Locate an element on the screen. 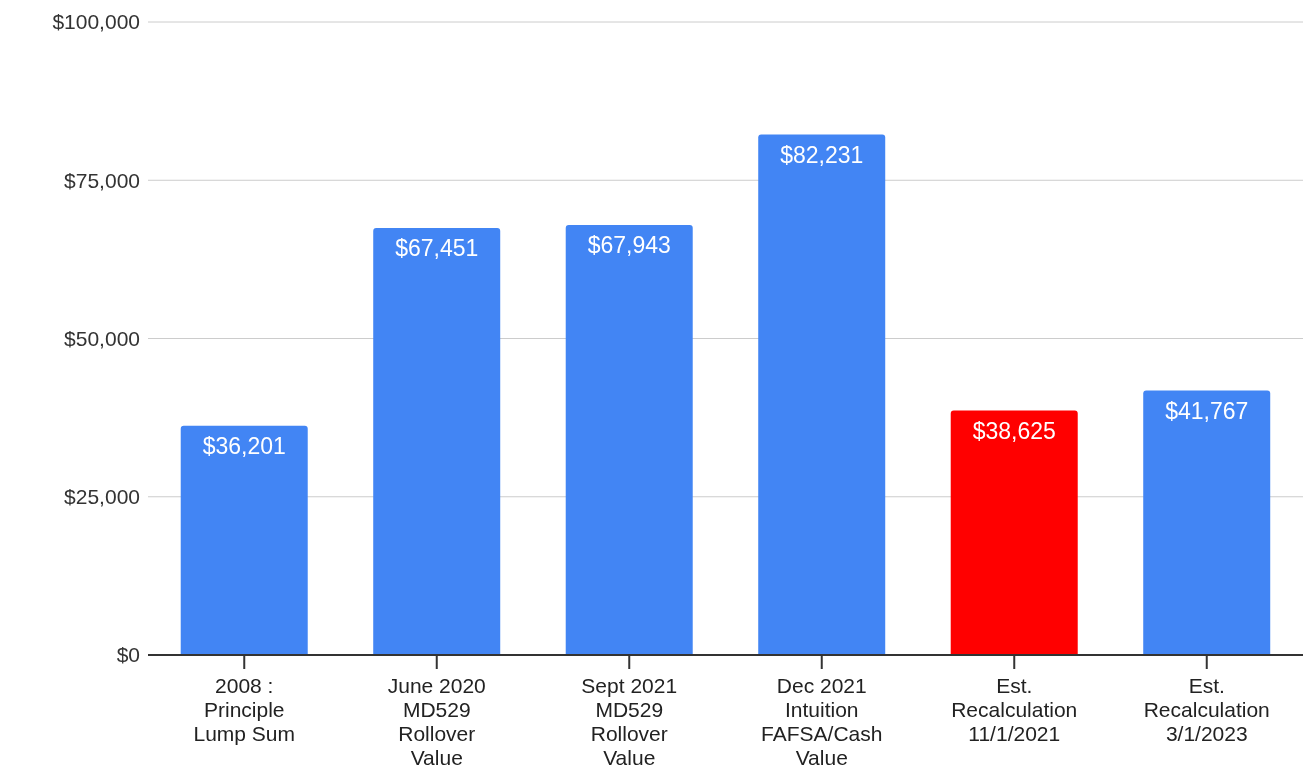  x-tick-label: Est. Recalculation 3/1/2023 is located at coordinates (1206, 709).